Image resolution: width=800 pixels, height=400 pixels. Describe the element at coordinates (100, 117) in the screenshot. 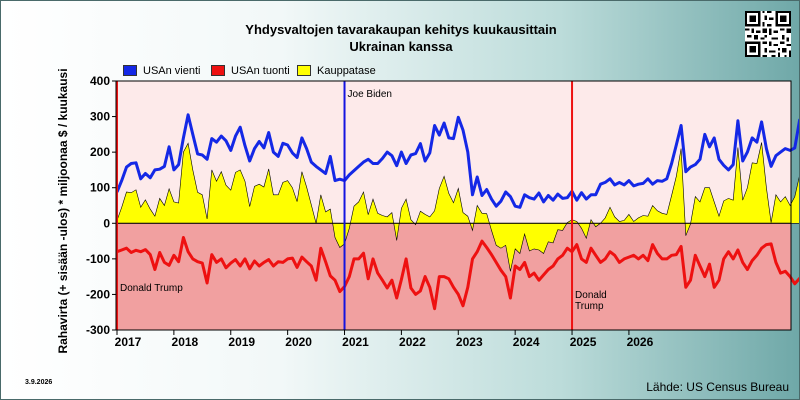

I see `y-tick-label: 300` at that location.